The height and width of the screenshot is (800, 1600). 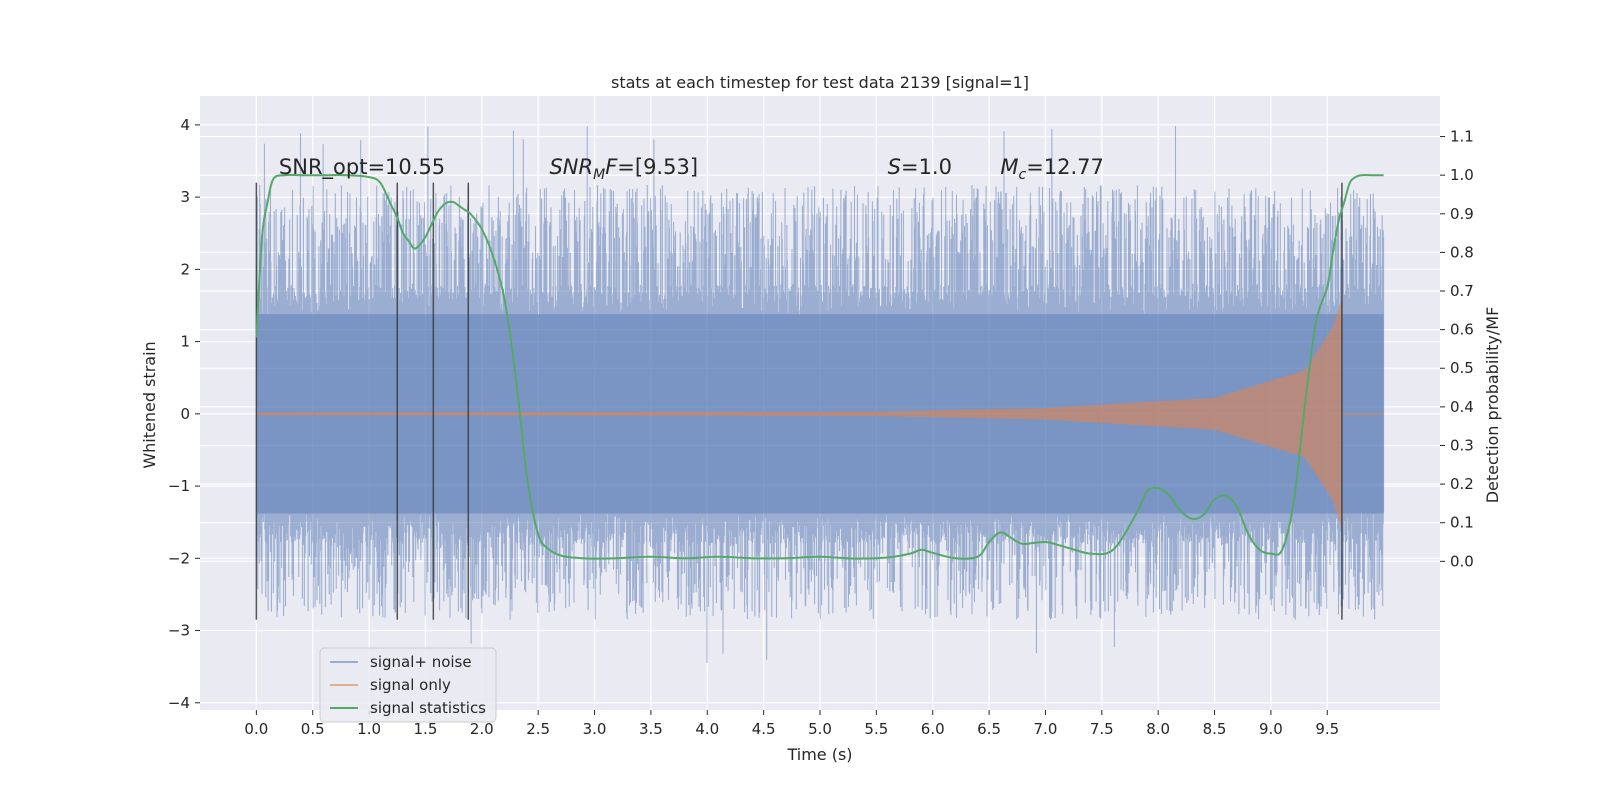 I want to click on y-right-tick-label: 0.2, so click(x=1462, y=484).